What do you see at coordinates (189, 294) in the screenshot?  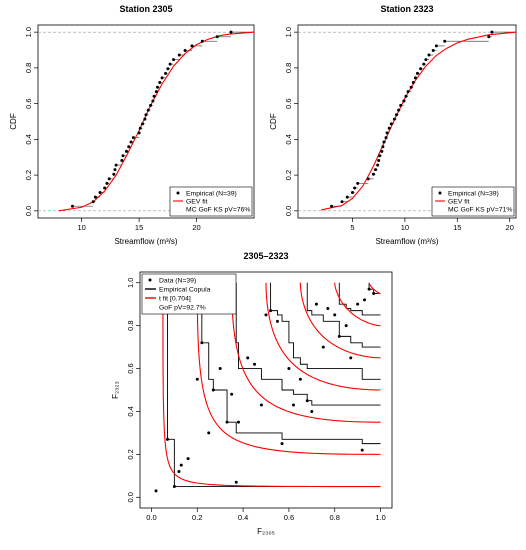 I see `legend-box` at bounding box center [189, 294].